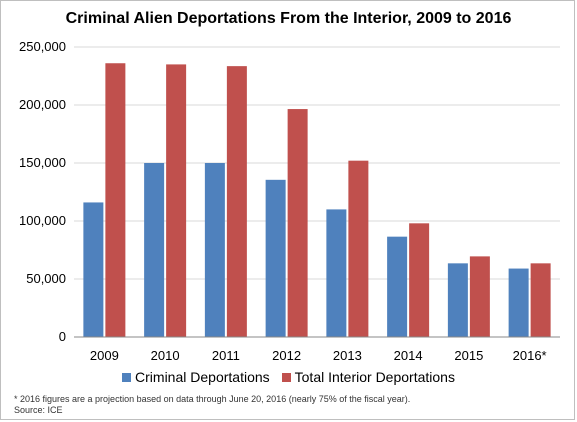 The width and height of the screenshot is (577, 422). I want to click on y-tick-label: 250,000, so click(42, 46).